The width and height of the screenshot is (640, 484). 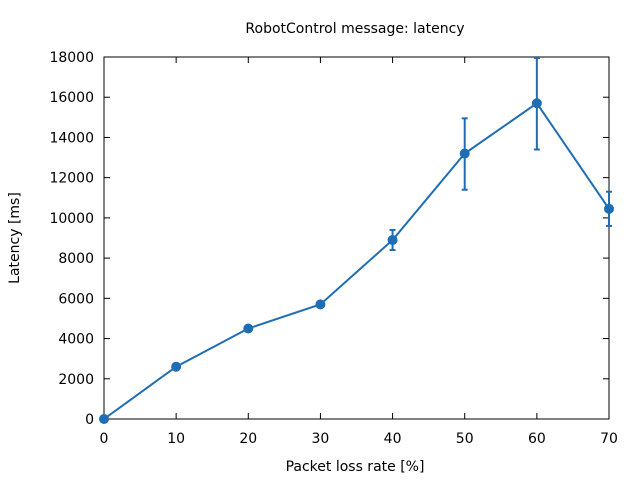 I want to click on y-tick-label: 4000, so click(x=76, y=340).